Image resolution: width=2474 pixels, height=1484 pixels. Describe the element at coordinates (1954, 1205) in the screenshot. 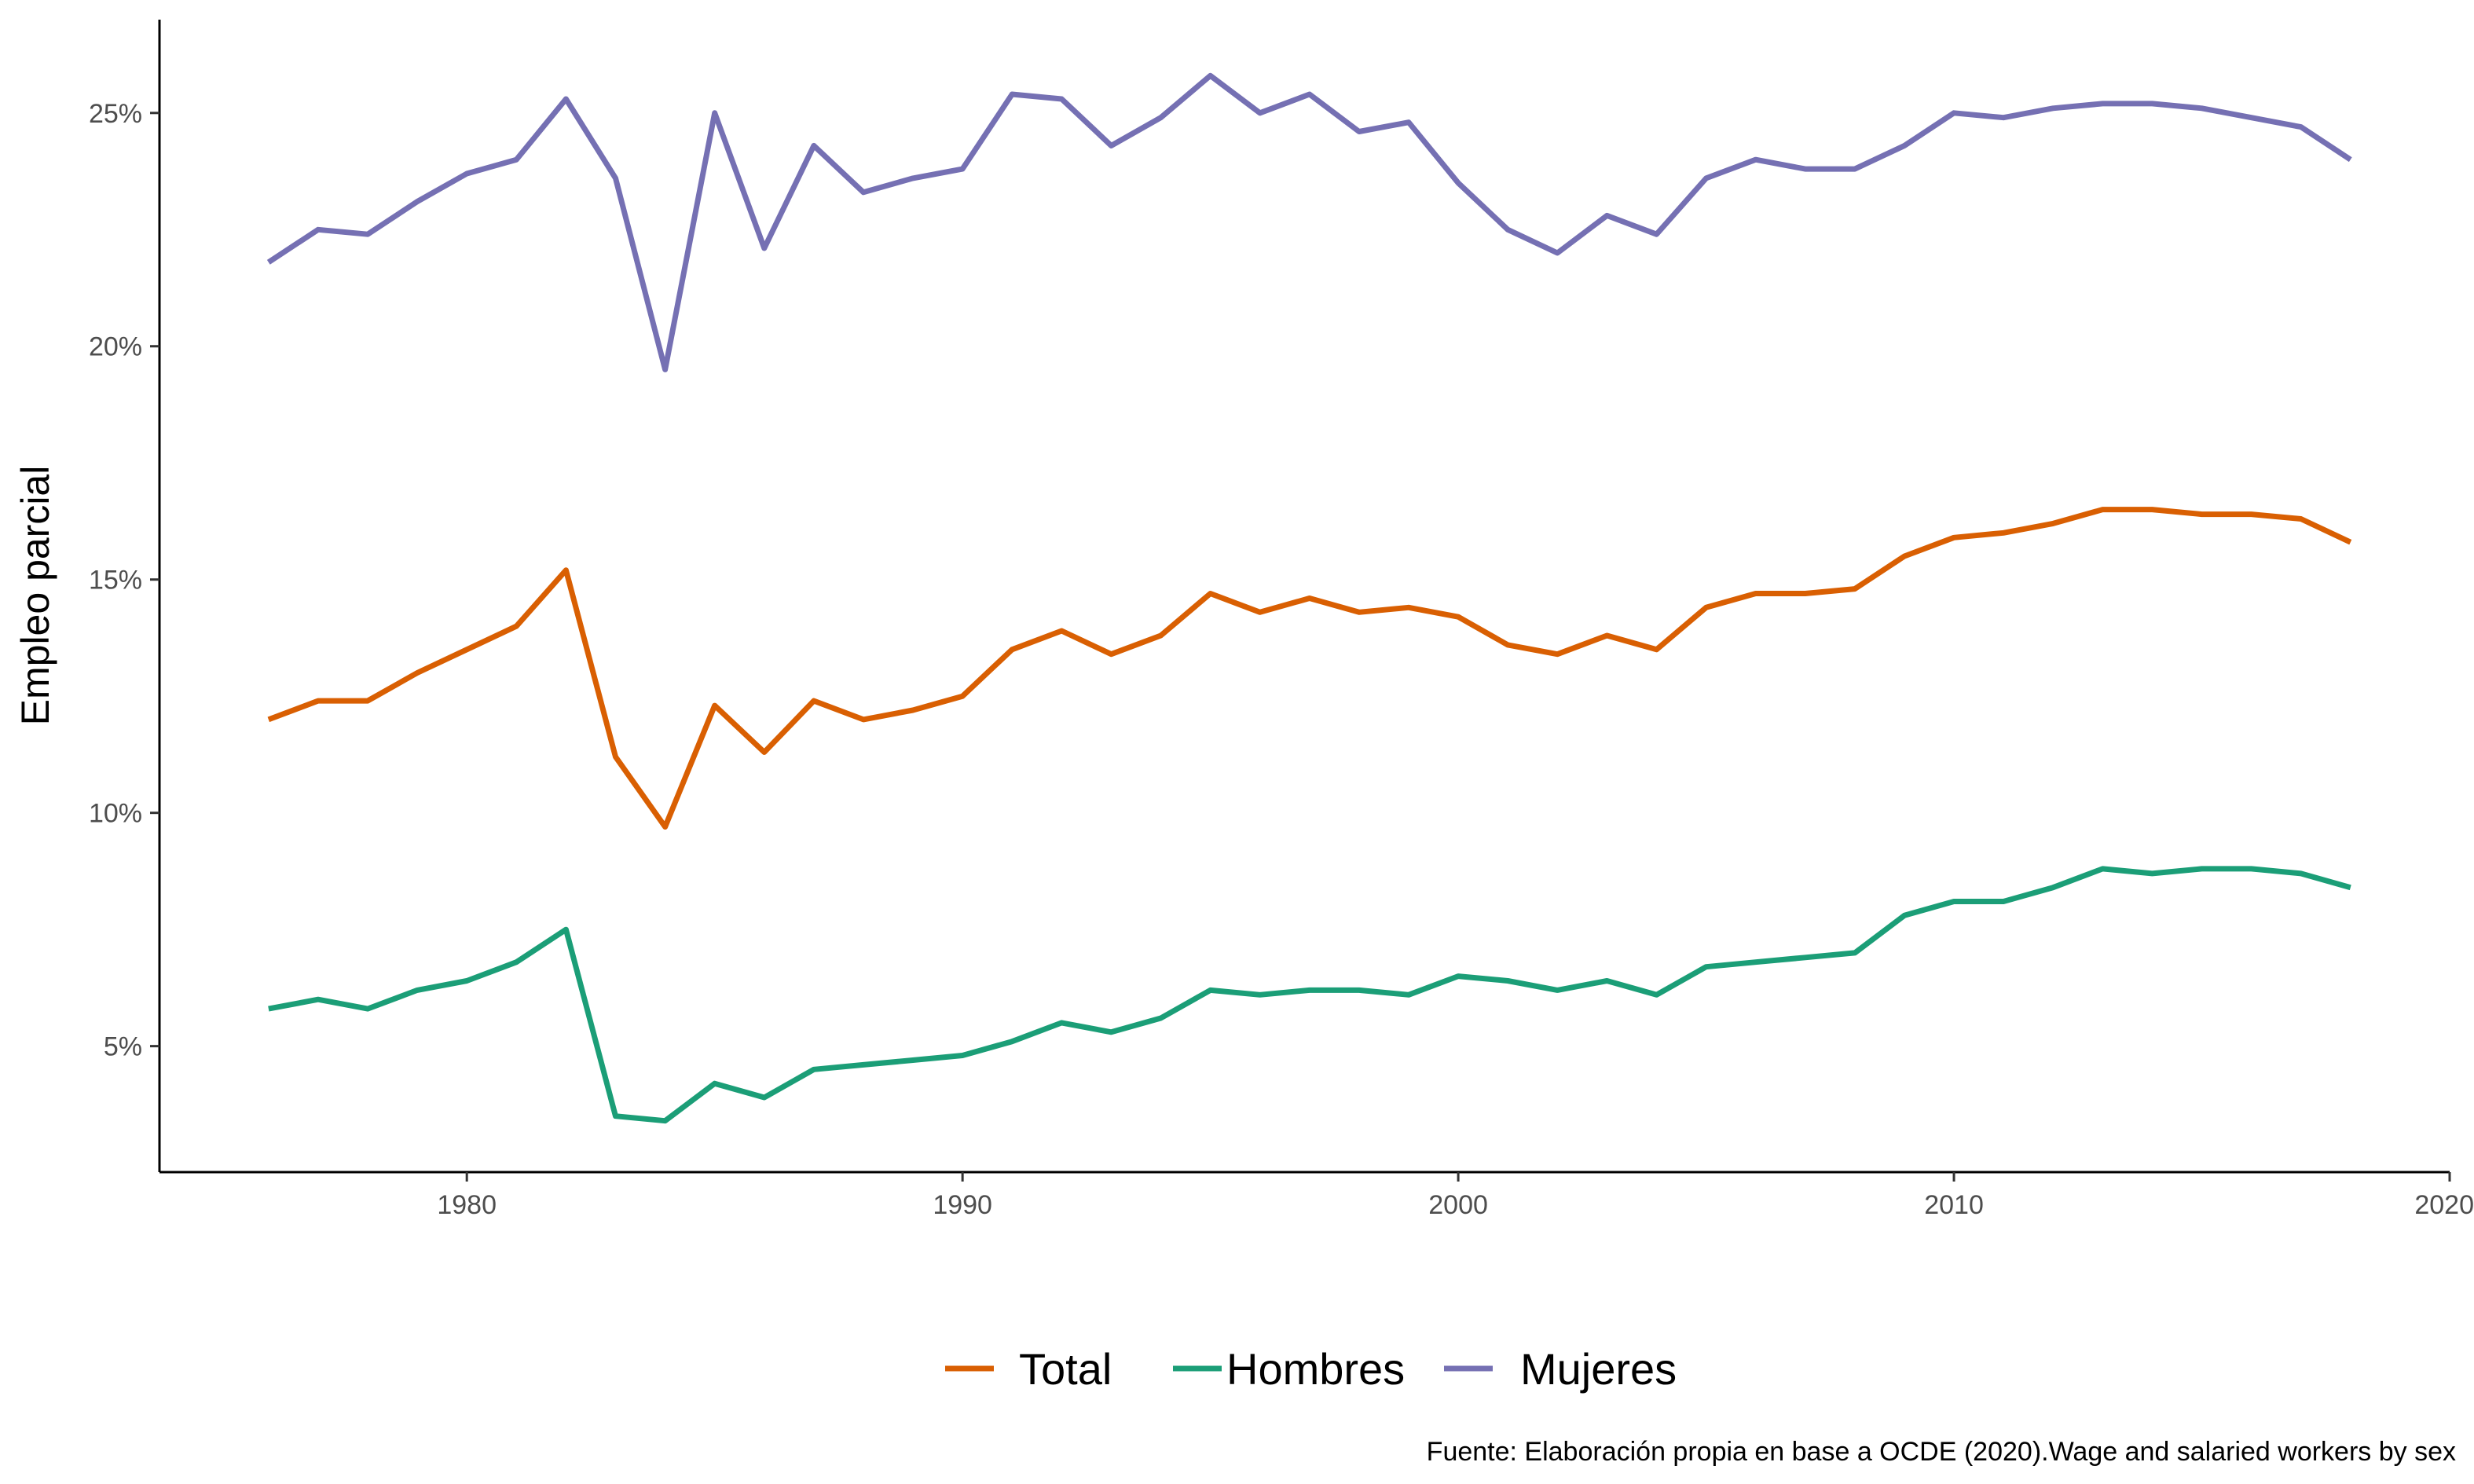

I see `x-tick-label: 2010` at that location.